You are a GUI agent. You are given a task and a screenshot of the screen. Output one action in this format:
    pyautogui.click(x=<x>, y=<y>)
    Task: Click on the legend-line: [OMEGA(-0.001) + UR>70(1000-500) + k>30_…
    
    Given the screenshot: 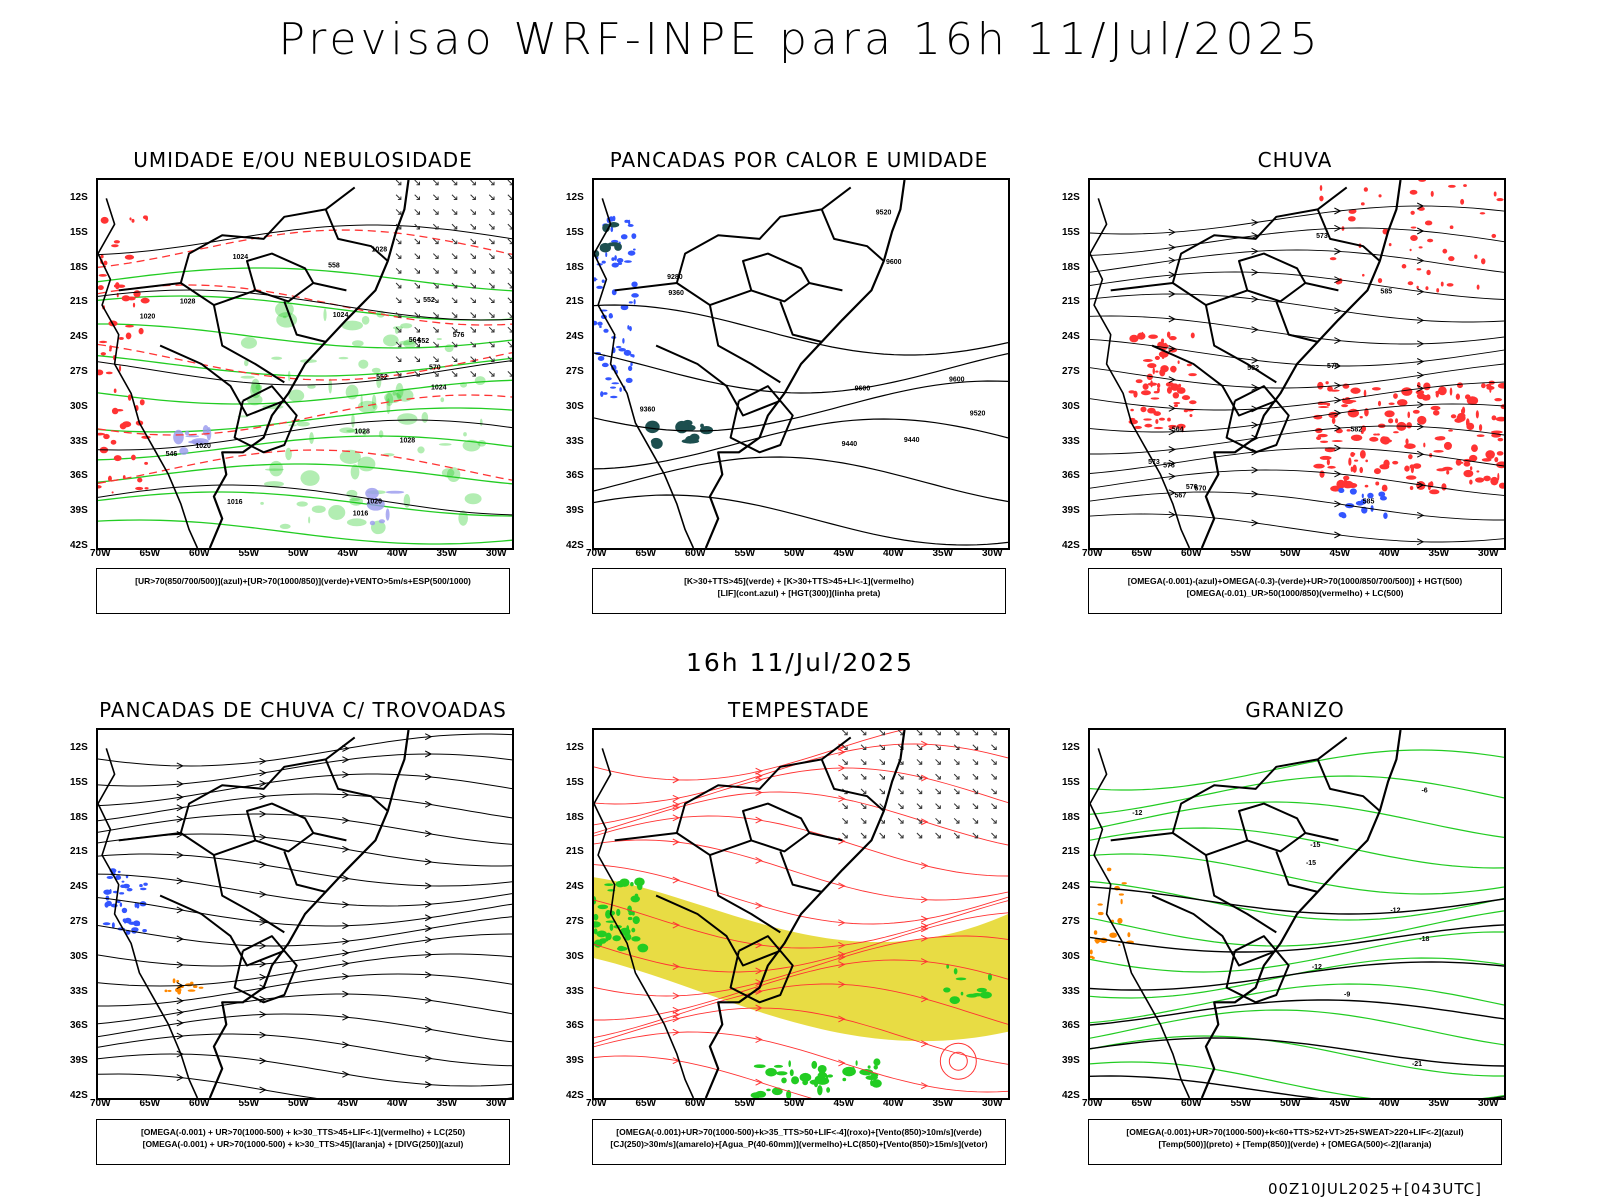 What is the action you would take?
    pyautogui.click(x=303, y=1132)
    